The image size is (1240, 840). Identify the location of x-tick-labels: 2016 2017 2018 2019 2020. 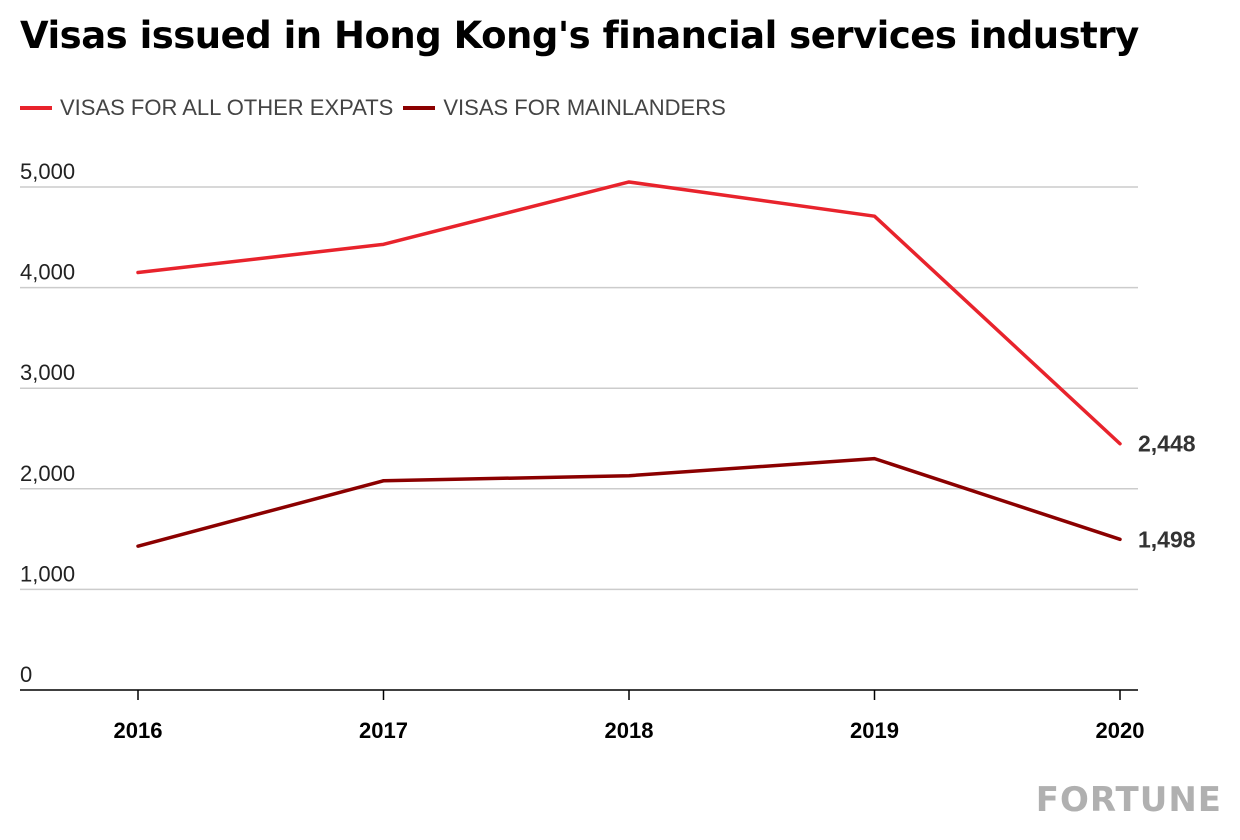
(629, 730).